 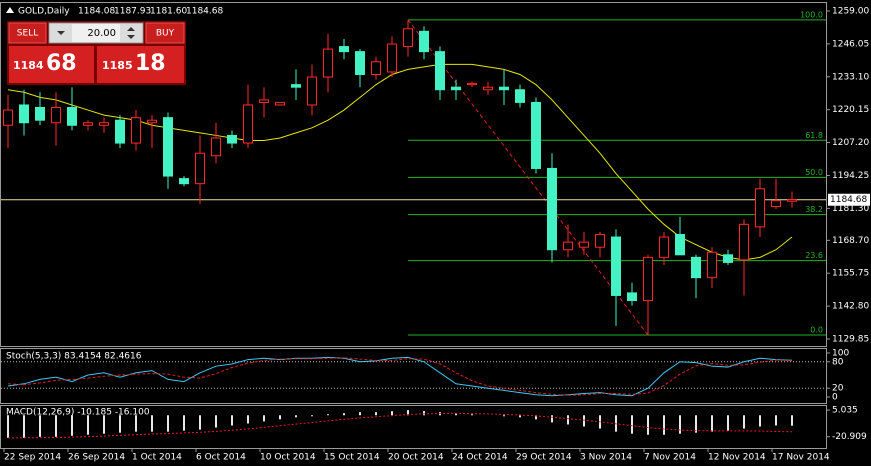 I want to click on y-tick-label: 1142.80, so click(x=850, y=307).